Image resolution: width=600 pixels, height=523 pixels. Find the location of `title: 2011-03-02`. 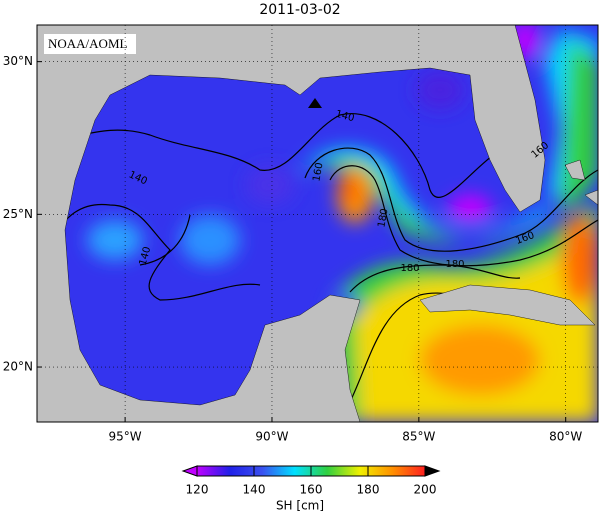

title: 2011-03-02 is located at coordinates (299, 10).